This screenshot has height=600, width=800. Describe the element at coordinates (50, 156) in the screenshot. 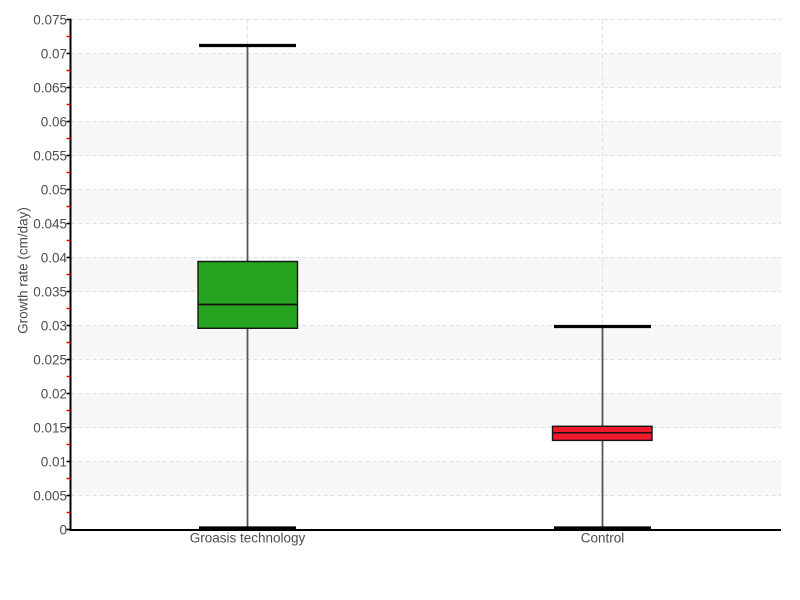

I see `svg-text: 0.055` at that location.